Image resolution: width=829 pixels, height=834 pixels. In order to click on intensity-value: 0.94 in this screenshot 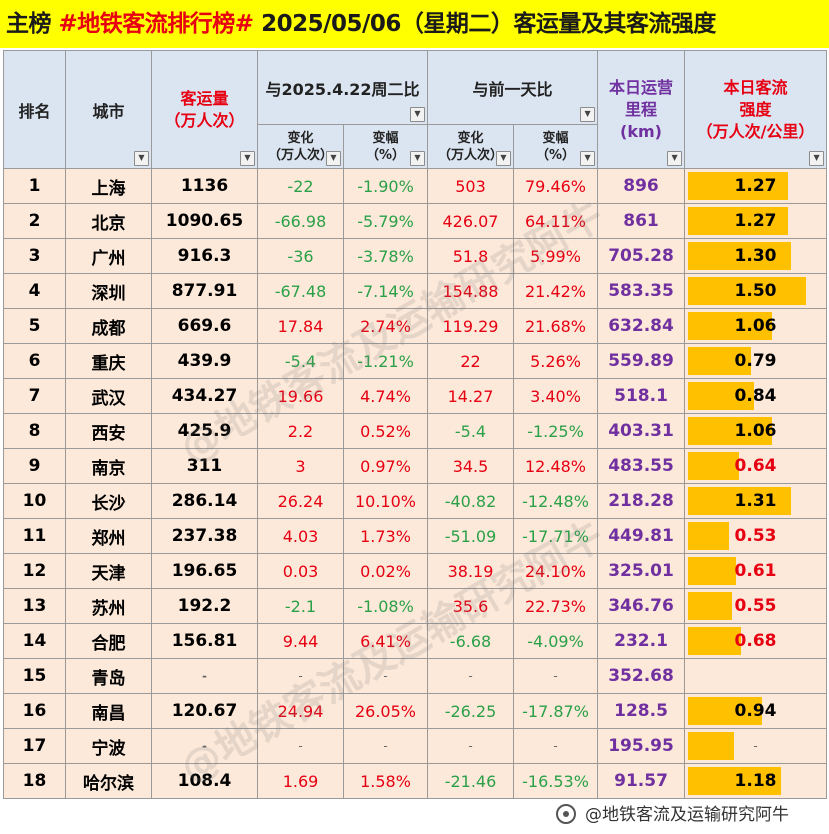, I will do `click(755, 711)`.